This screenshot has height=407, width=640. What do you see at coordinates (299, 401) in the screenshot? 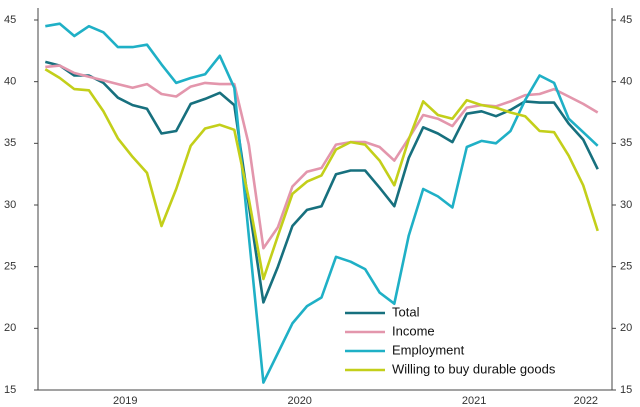
I see `x-tick-label: 2020` at bounding box center [299, 401].